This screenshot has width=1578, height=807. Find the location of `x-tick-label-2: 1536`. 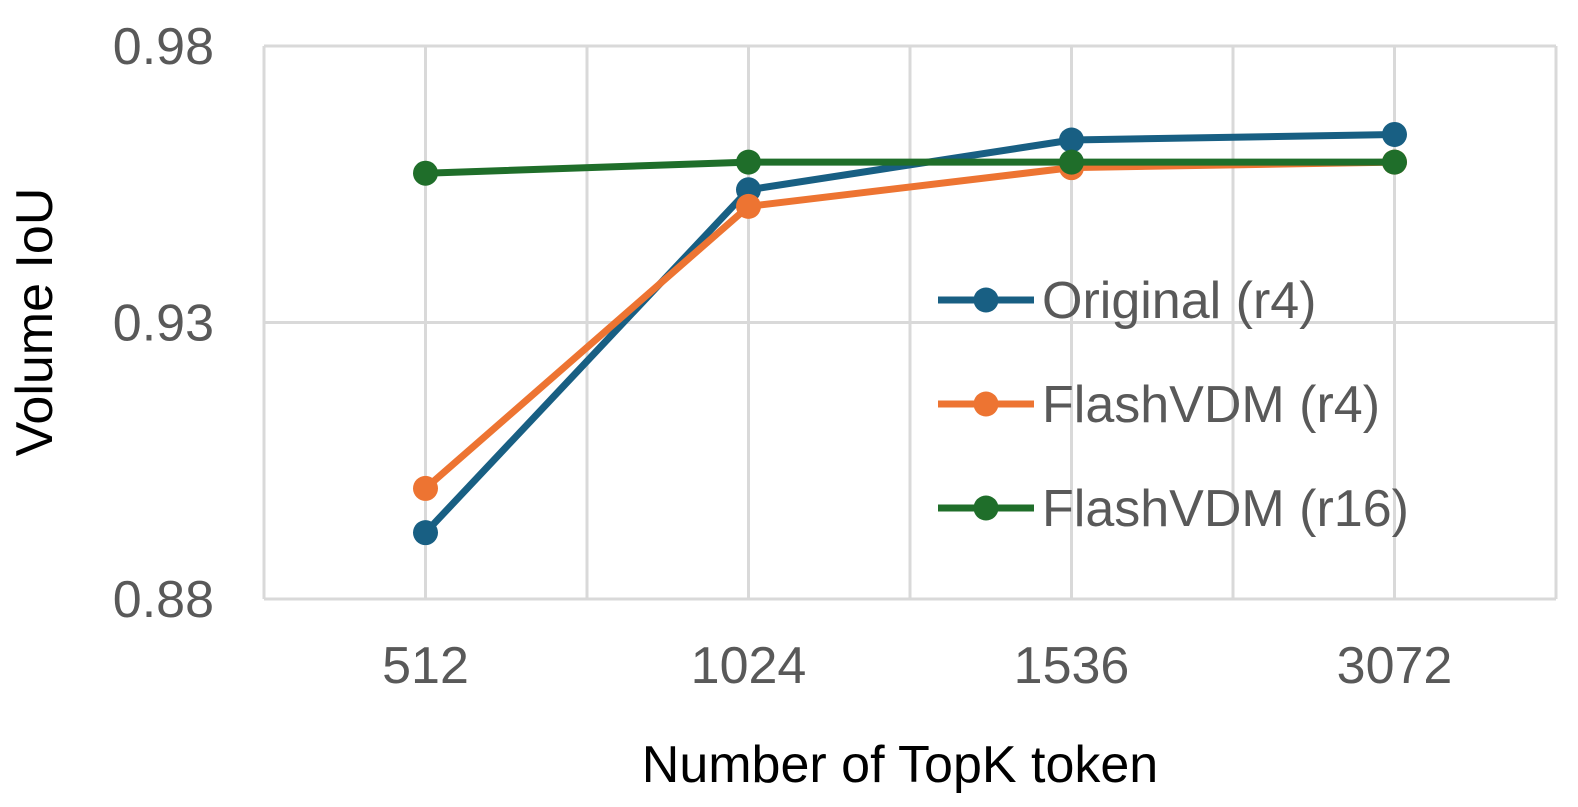

x-tick-label-2: 1536 is located at coordinates (1072, 666).